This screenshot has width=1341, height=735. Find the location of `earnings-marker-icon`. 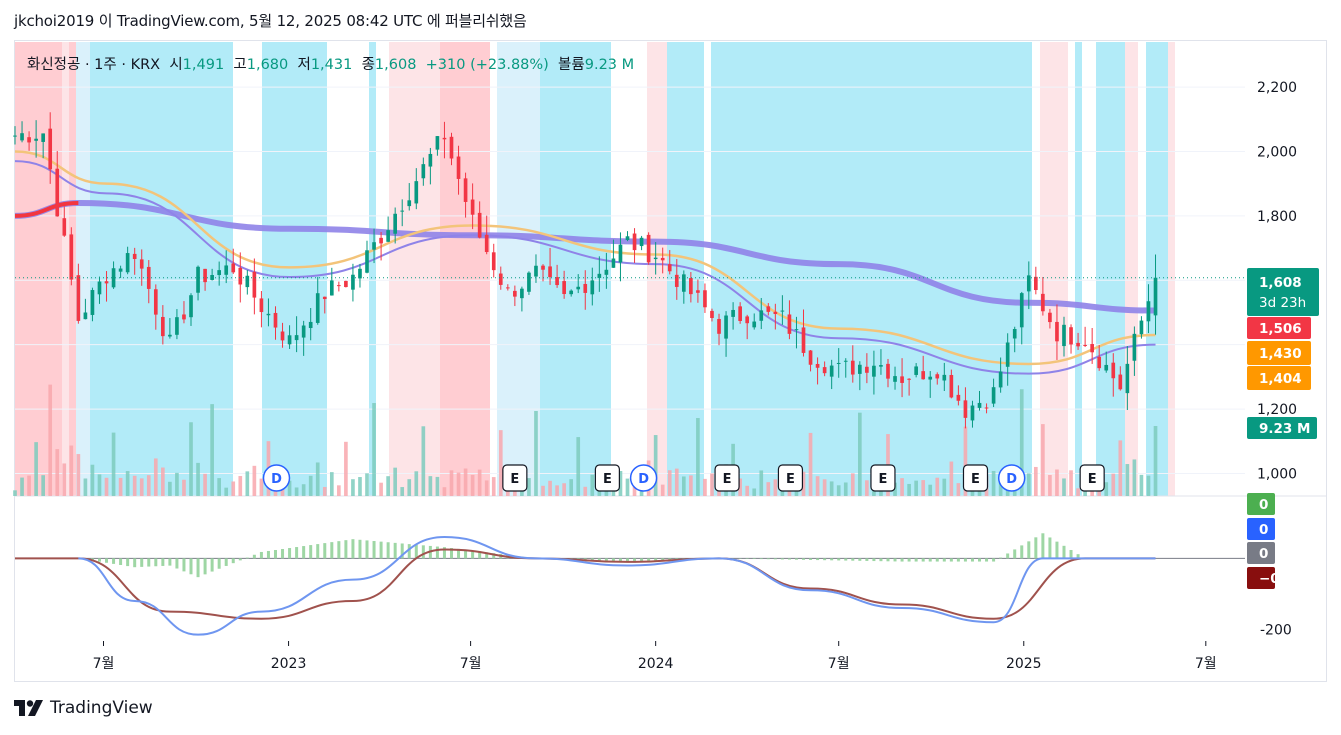

earnings-marker-icon is located at coordinates (727, 478).